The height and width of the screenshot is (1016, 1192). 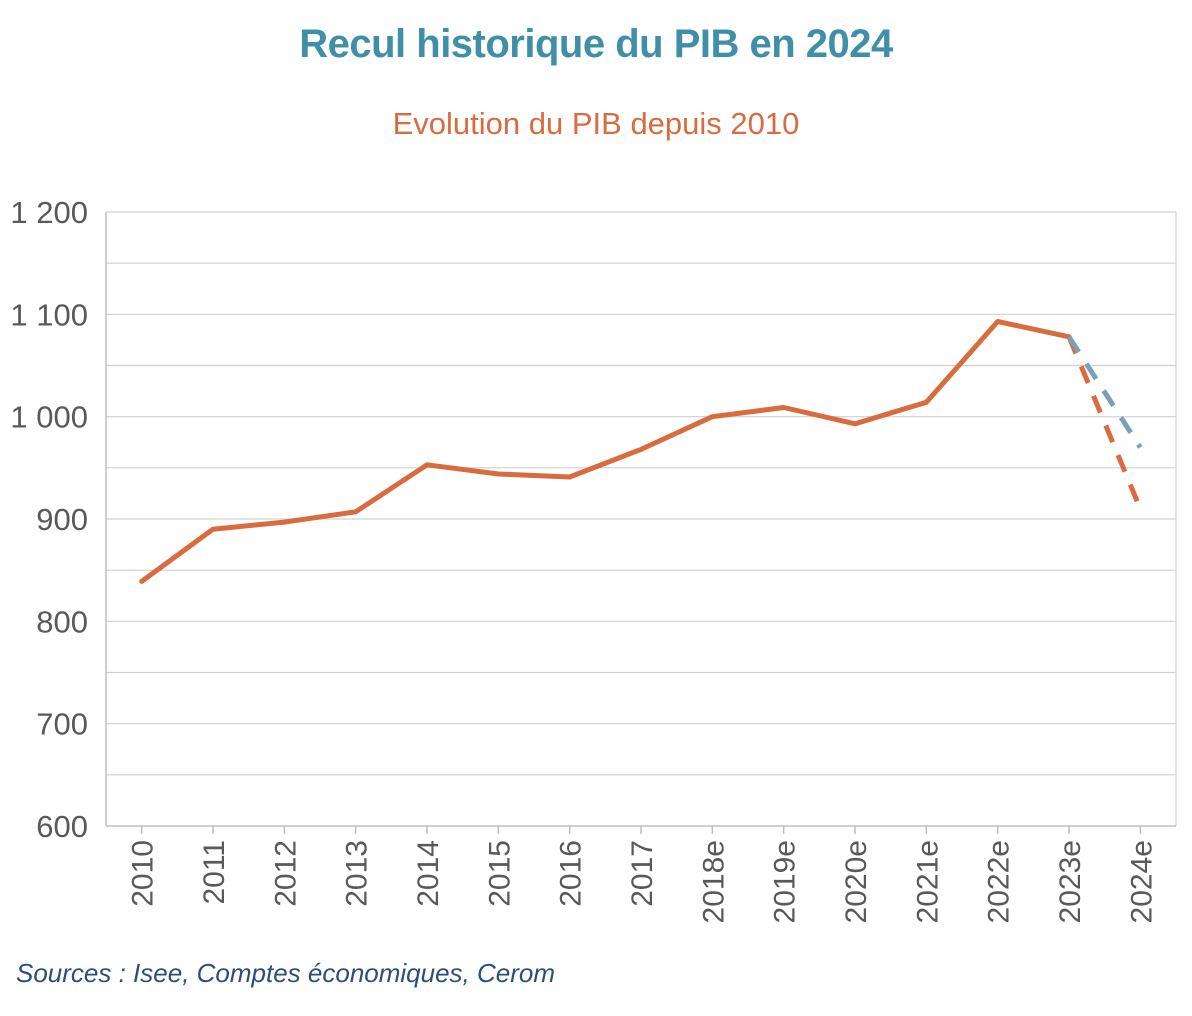 What do you see at coordinates (596, 123) in the screenshot?
I see `chart-subtitle: Evolution du PIB depuis 2010` at bounding box center [596, 123].